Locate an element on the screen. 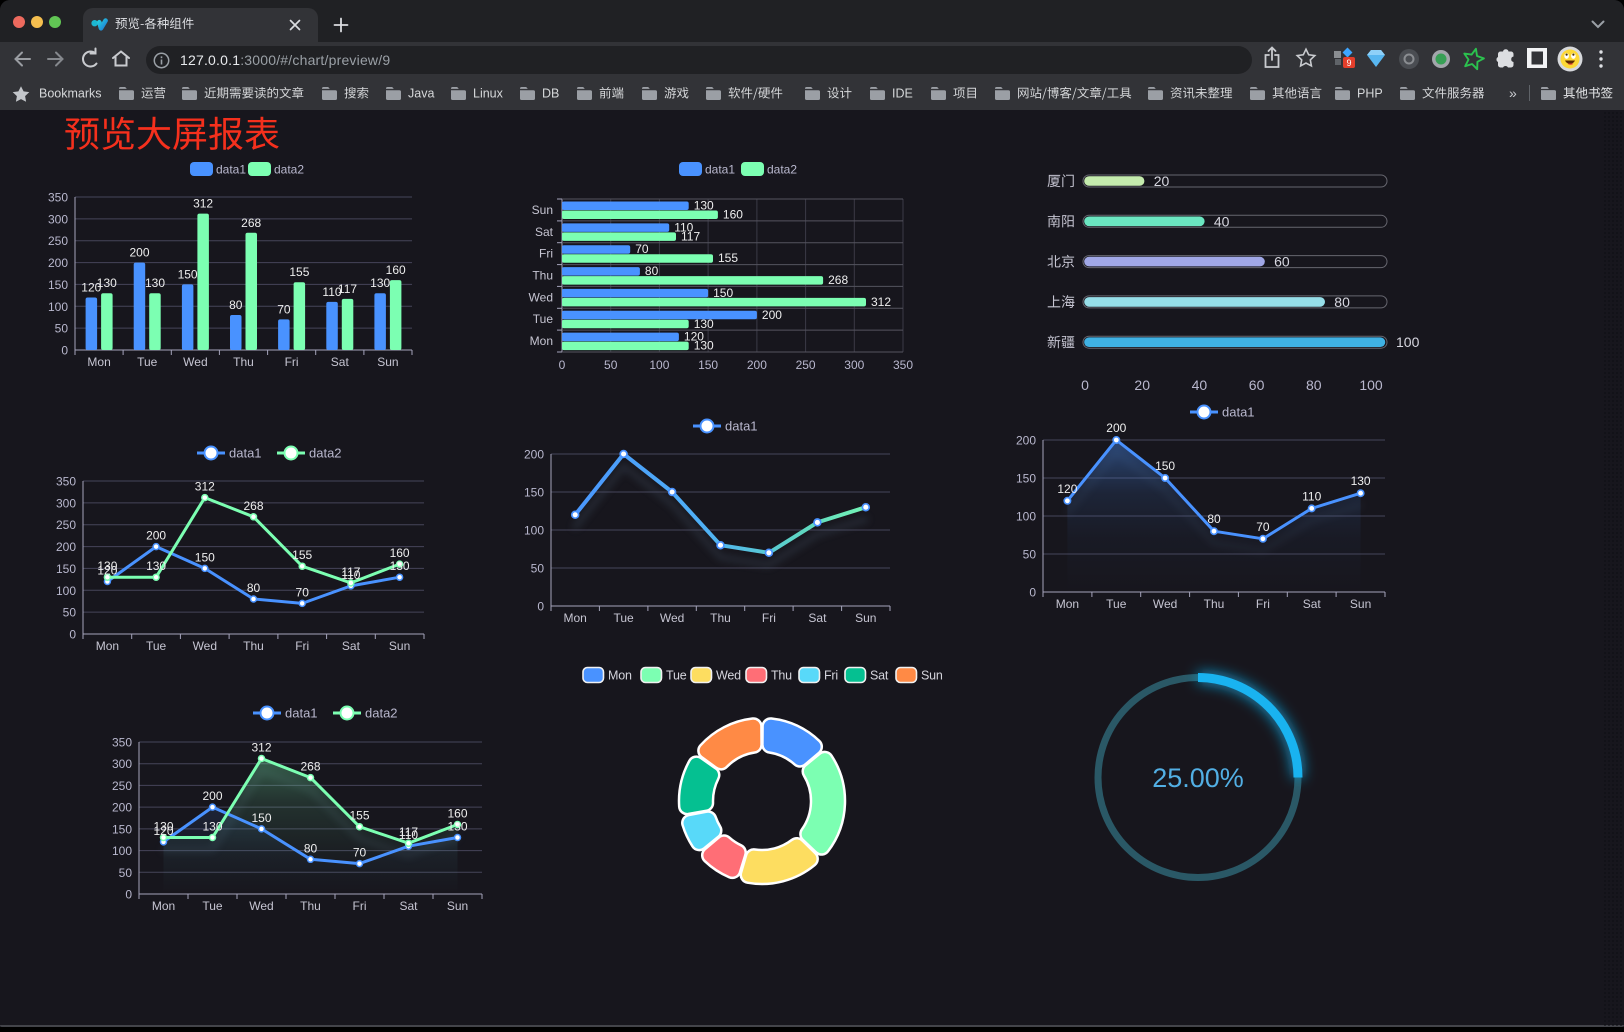 The width and height of the screenshot is (1624, 1032). svg-text: 268 is located at coordinates (251, 223).